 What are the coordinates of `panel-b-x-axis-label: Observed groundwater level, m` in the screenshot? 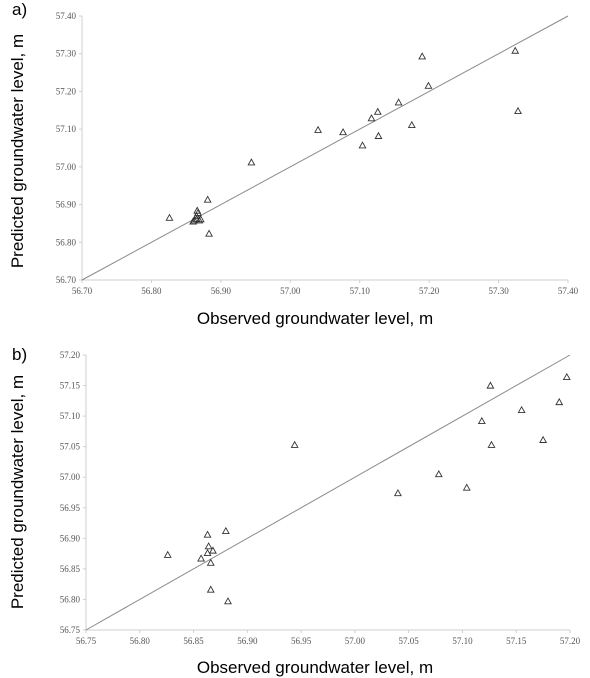 It's located at (315, 667).